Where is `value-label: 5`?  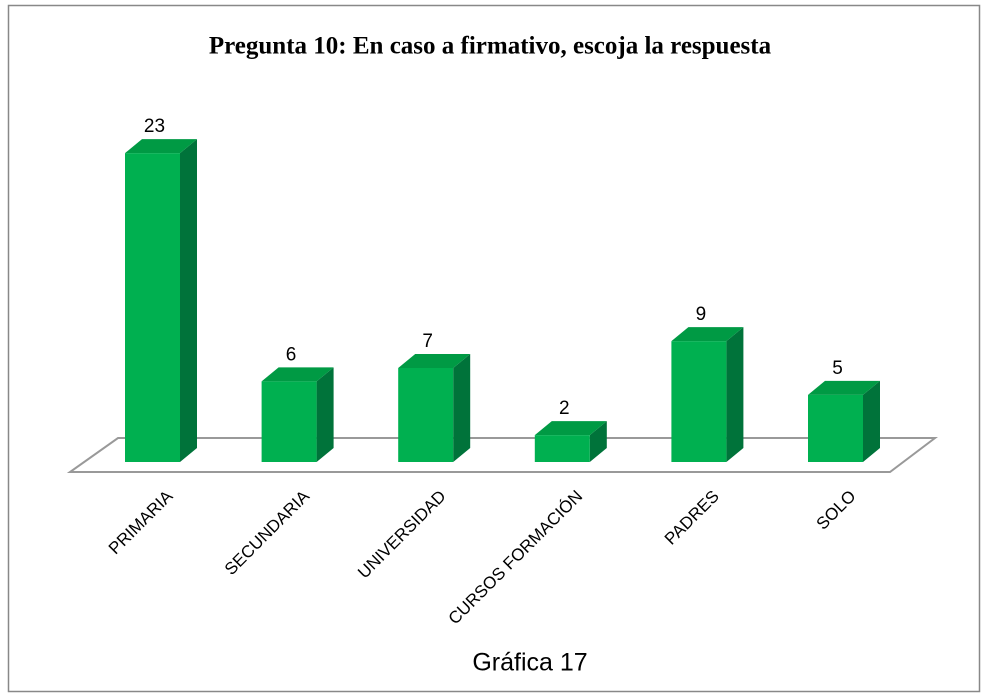
value-label: 5 is located at coordinates (837, 368).